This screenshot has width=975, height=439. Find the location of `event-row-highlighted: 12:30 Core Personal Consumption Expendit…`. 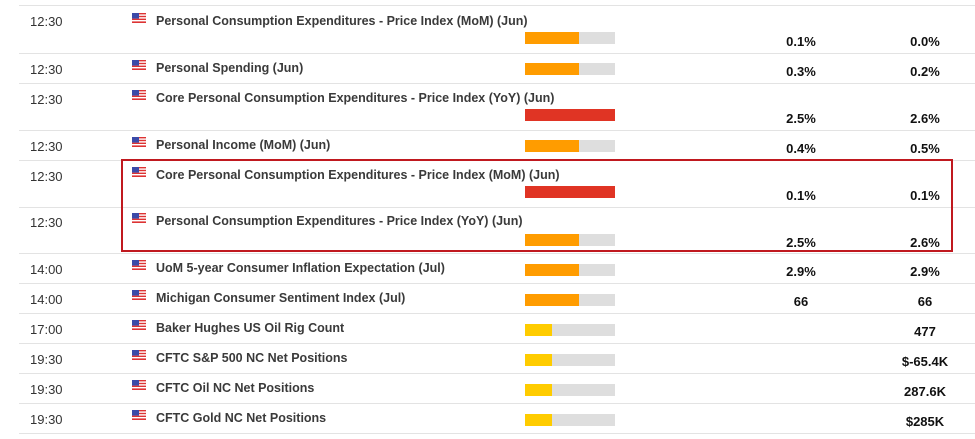

event-row-highlighted: 12:30 Core Personal Consumption Expendit… is located at coordinates (497, 183).